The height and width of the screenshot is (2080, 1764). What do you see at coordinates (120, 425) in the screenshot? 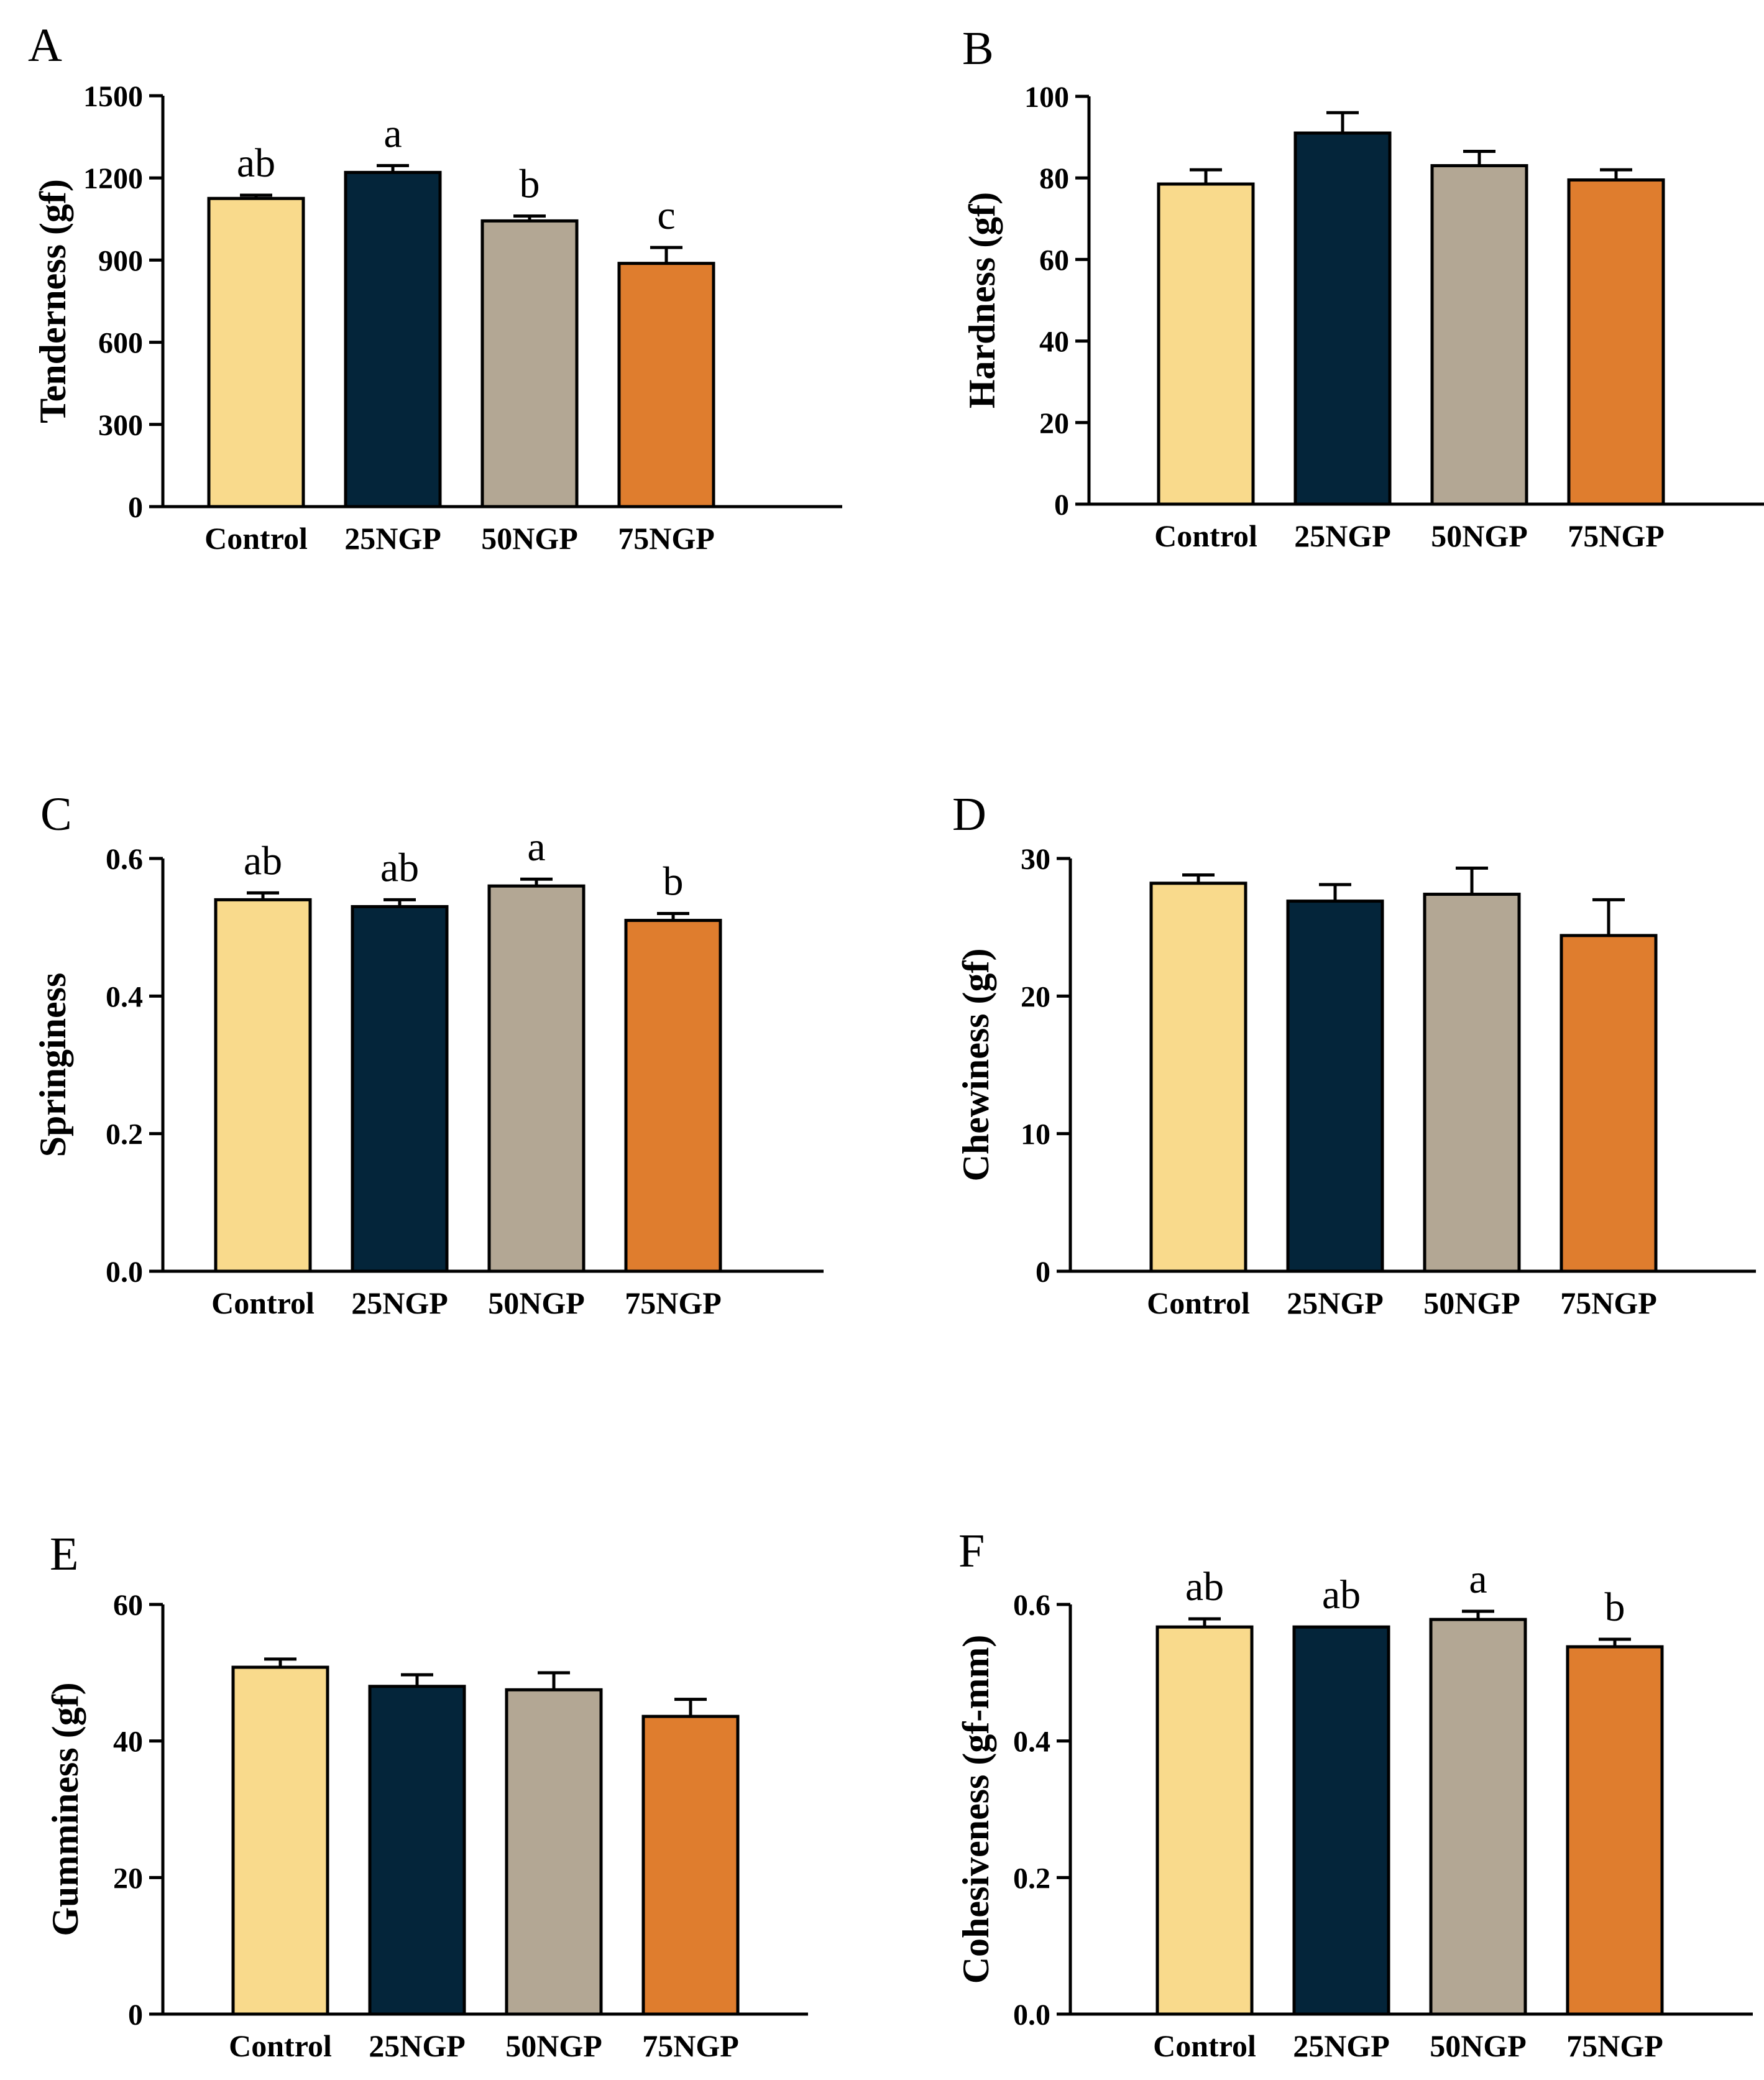
I see `y-tick-label: 300` at bounding box center [120, 425].